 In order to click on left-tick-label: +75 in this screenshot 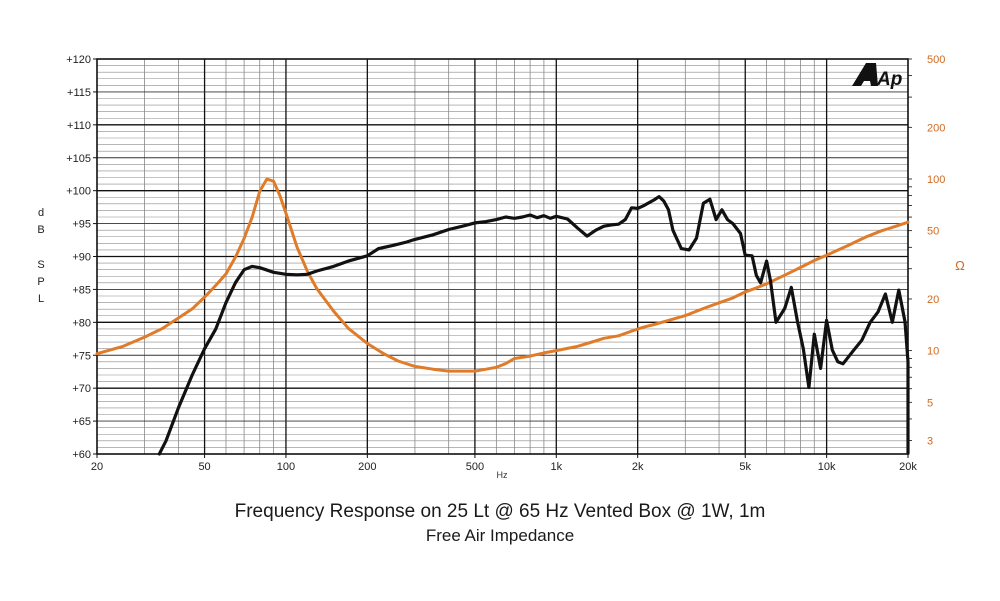, I will do `click(81, 356)`.